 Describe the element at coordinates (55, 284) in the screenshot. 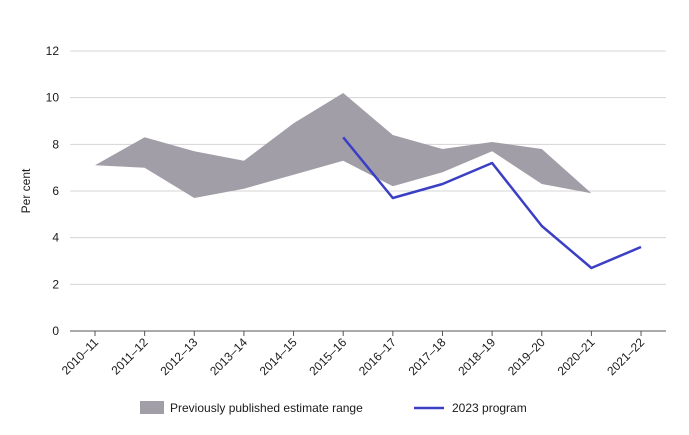

I see `y-tick-label: 2` at that location.